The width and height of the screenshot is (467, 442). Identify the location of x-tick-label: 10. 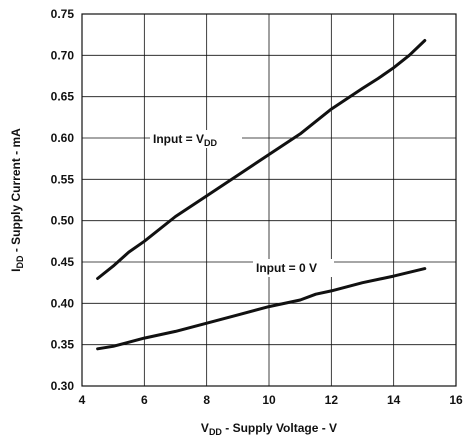
(269, 400).